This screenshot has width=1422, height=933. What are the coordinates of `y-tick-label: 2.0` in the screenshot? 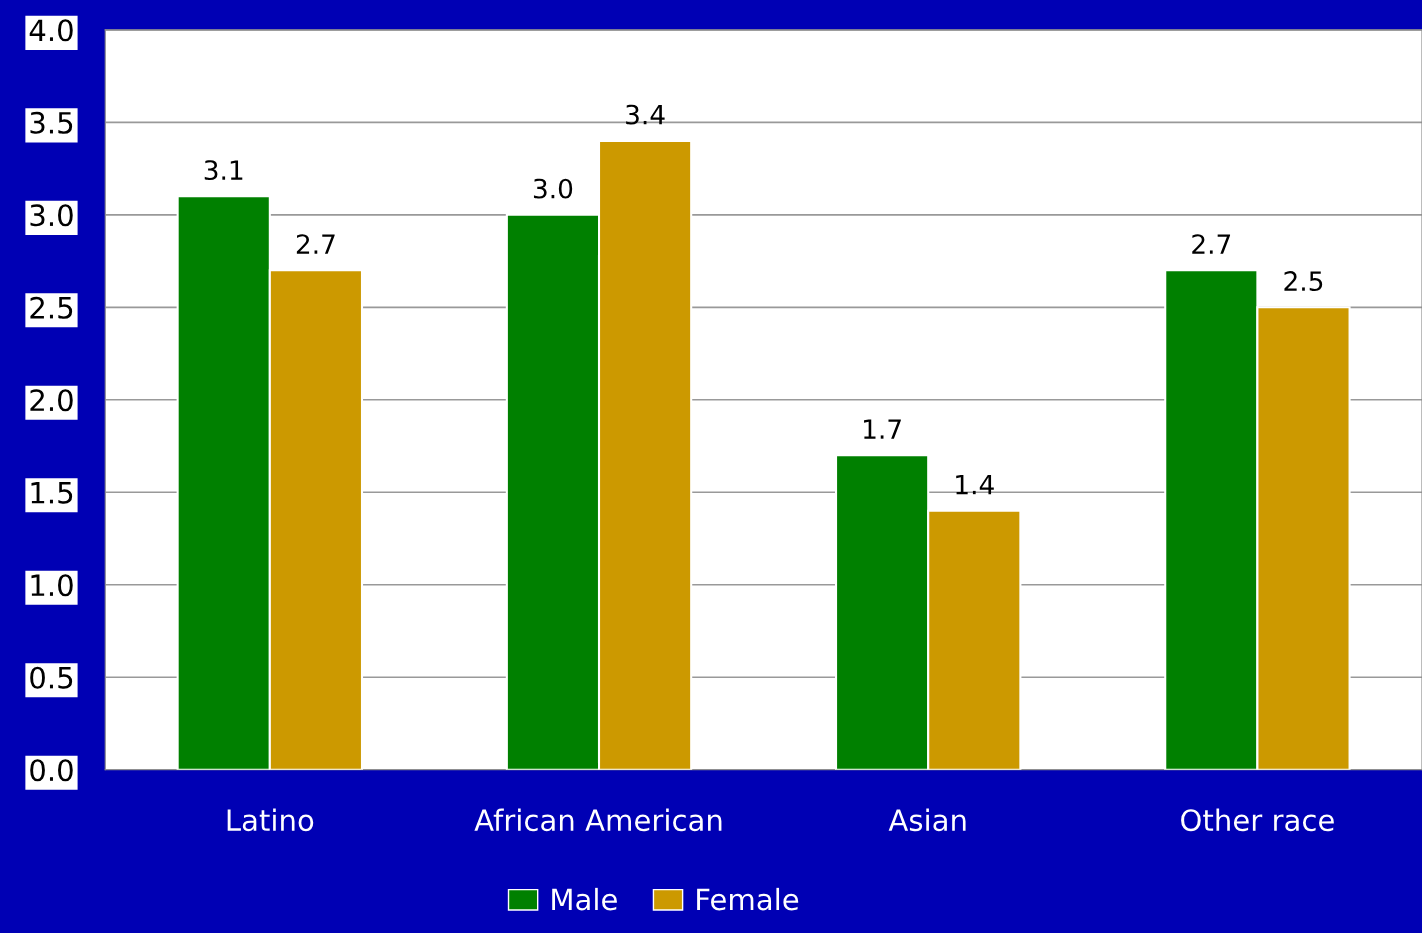 It's located at (51, 400).